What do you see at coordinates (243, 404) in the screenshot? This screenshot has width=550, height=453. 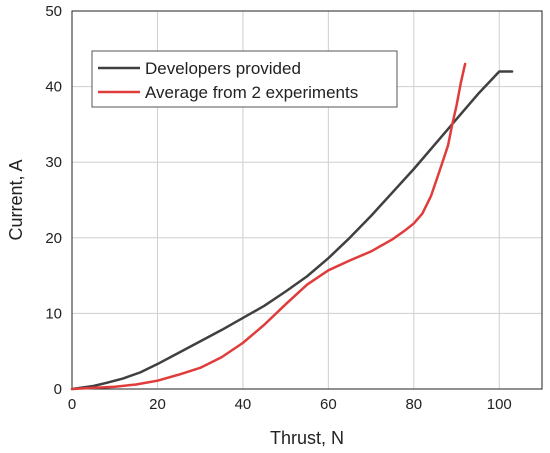 I see `x-tick-label: 40` at bounding box center [243, 404].